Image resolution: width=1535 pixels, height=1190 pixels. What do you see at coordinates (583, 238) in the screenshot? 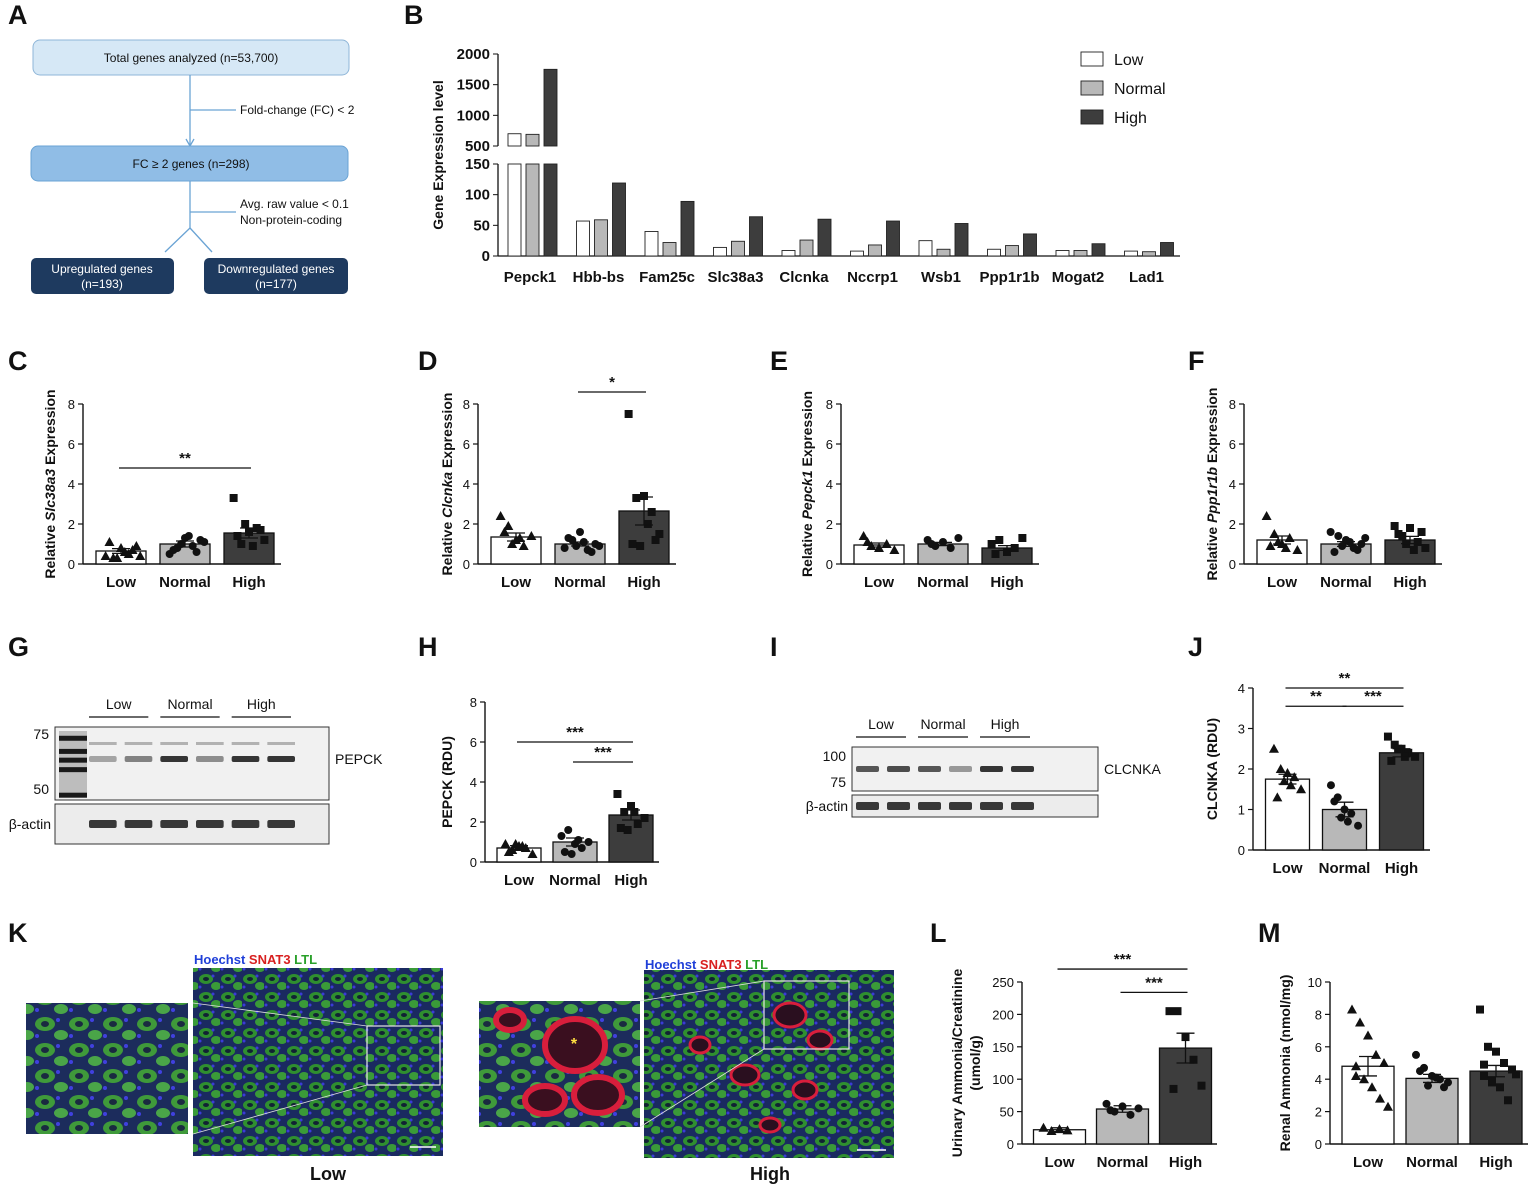
I see `bar-hbb-bs` at bounding box center [583, 238].